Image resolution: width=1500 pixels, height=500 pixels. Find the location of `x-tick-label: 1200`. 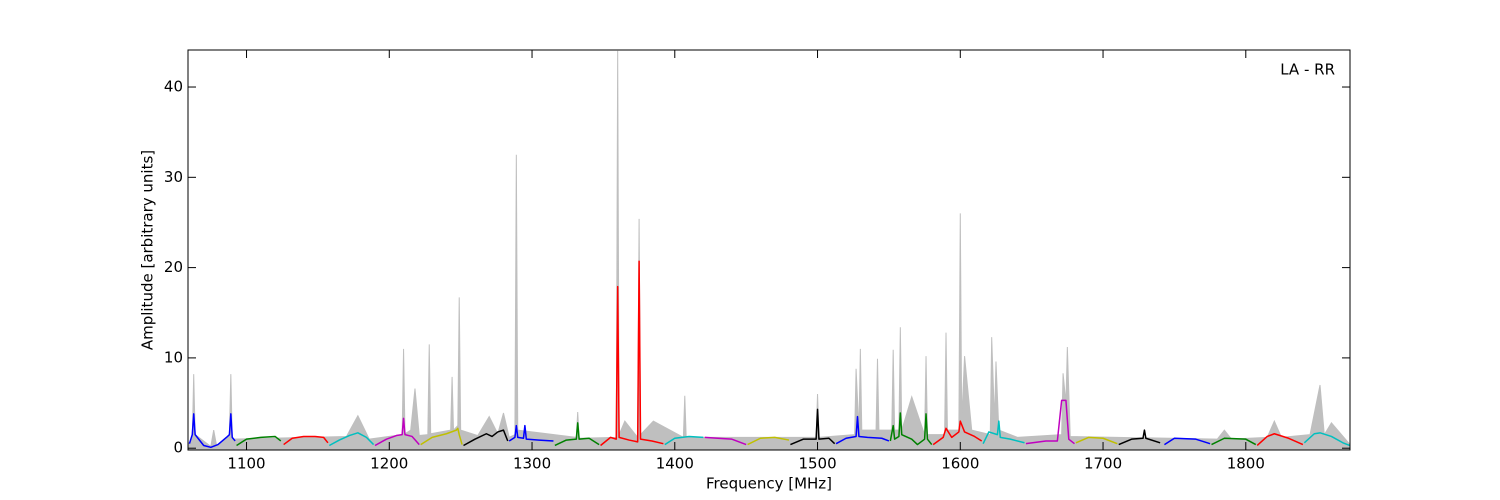

x-tick-label: 1200 is located at coordinates (389, 464).